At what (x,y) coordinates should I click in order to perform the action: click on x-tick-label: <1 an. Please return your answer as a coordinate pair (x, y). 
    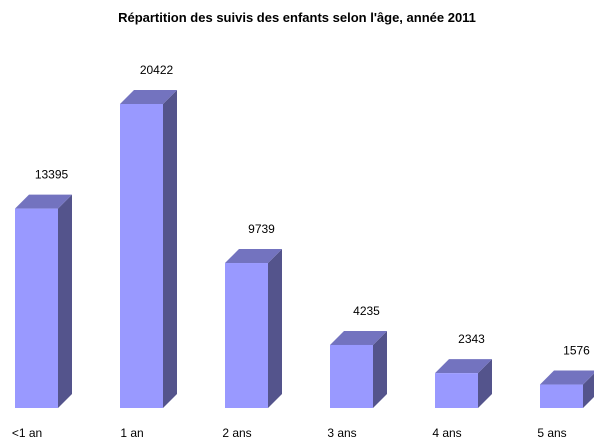
    Looking at the image, I should click on (27, 433).